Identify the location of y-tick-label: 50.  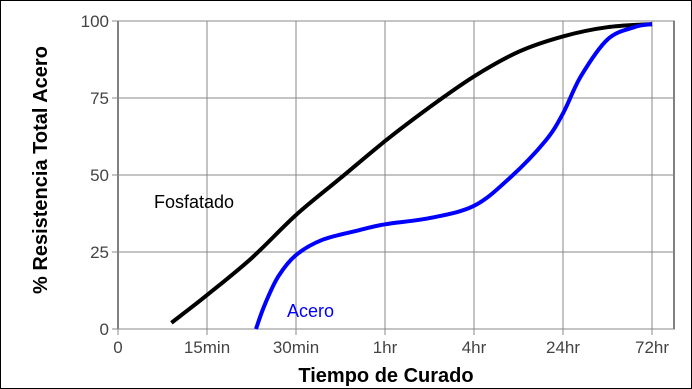
(99, 175).